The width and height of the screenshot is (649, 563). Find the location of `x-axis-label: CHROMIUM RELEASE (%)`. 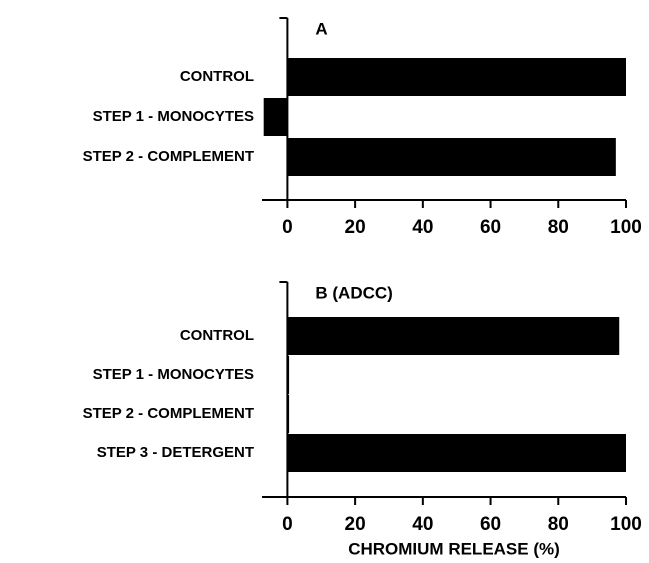

x-axis-label: CHROMIUM RELEASE (%) is located at coordinates (454, 548).